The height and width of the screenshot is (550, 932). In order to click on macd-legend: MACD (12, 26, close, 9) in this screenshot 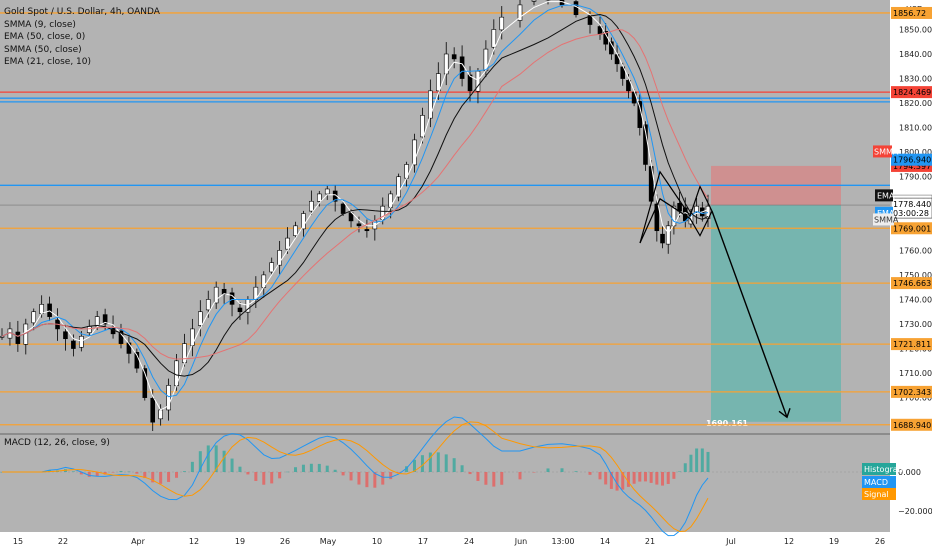, I will do `click(57, 443)`.